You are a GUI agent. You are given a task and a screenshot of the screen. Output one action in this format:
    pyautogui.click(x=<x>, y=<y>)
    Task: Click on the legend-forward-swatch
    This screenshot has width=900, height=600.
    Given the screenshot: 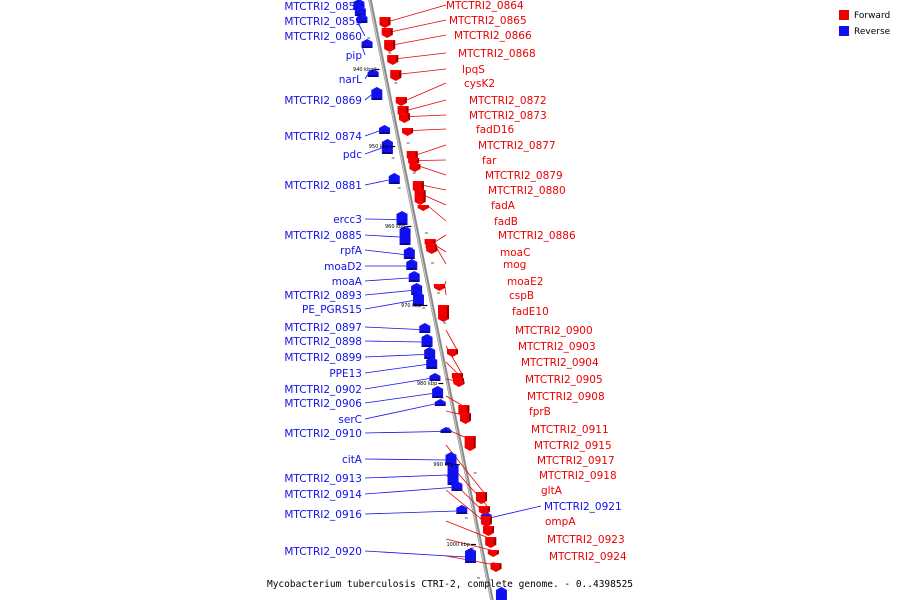 What is the action you would take?
    pyautogui.click(x=844, y=15)
    